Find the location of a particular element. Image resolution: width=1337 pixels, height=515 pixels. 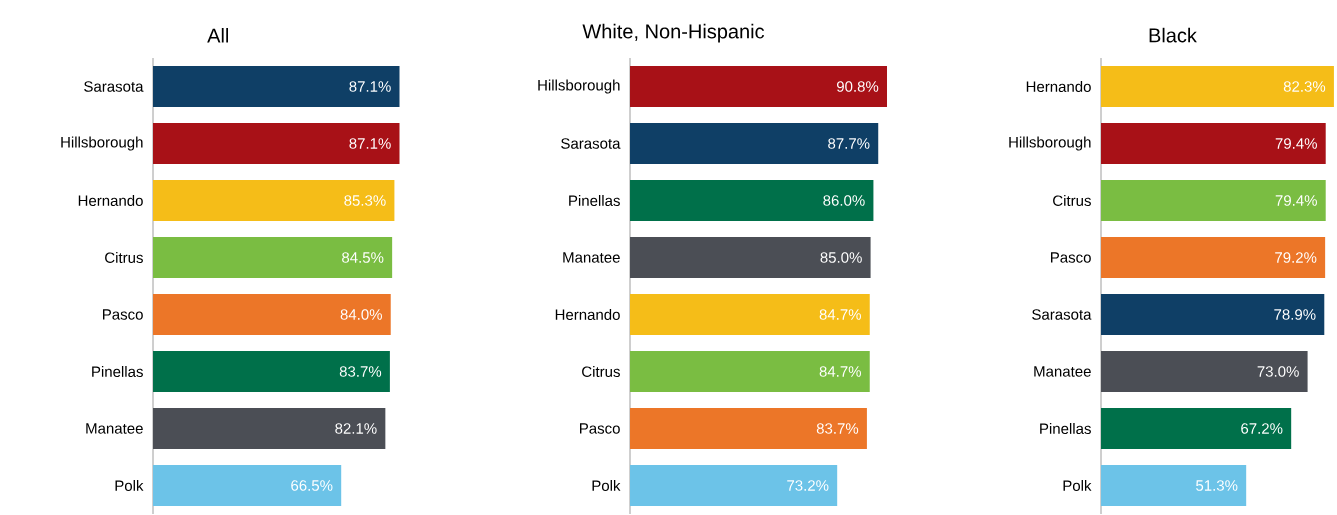

data-label: 85.3% is located at coordinates (365, 200).